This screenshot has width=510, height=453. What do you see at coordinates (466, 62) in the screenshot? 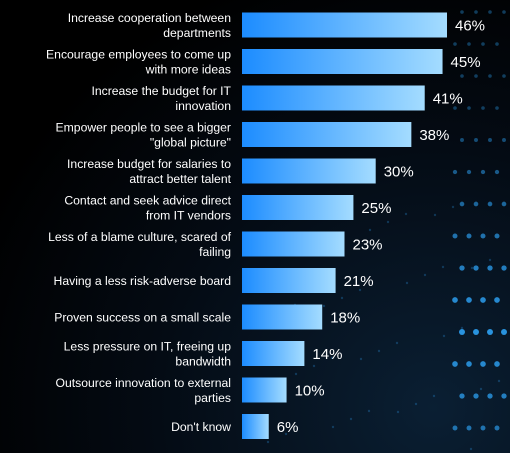
I see `value-label: 45%` at bounding box center [466, 62].